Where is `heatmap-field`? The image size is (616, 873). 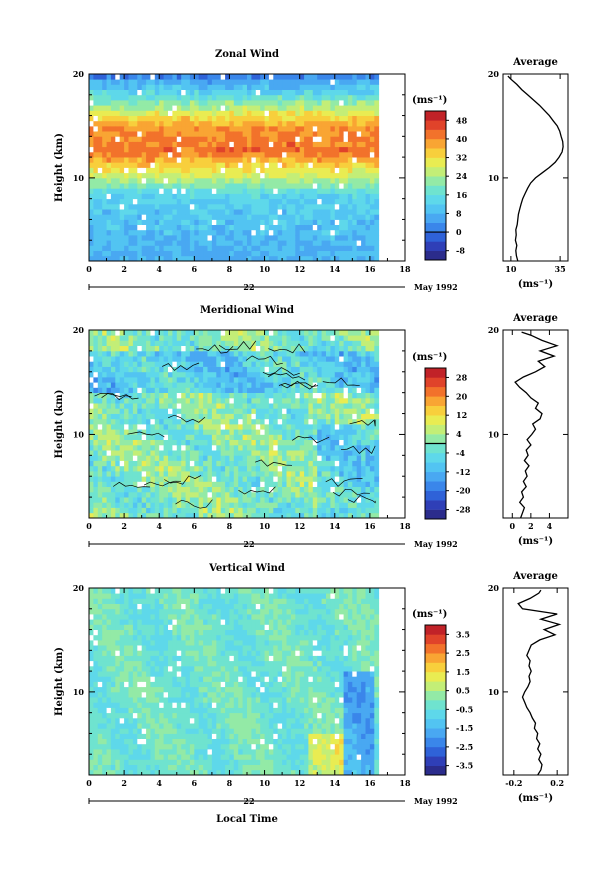
heatmap-field is located at coordinates (234, 424).